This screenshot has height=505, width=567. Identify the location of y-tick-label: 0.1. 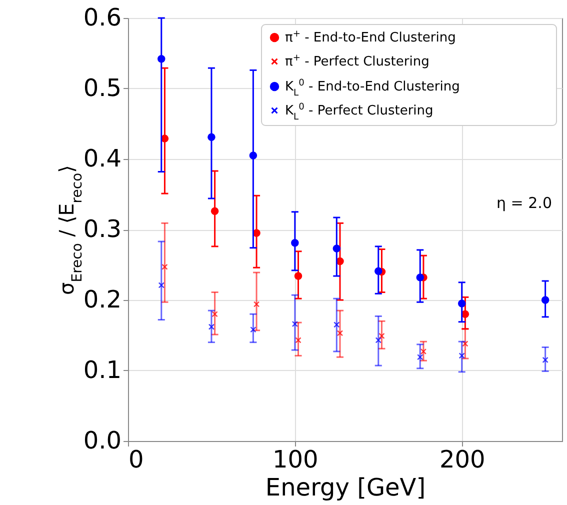
(102, 370).